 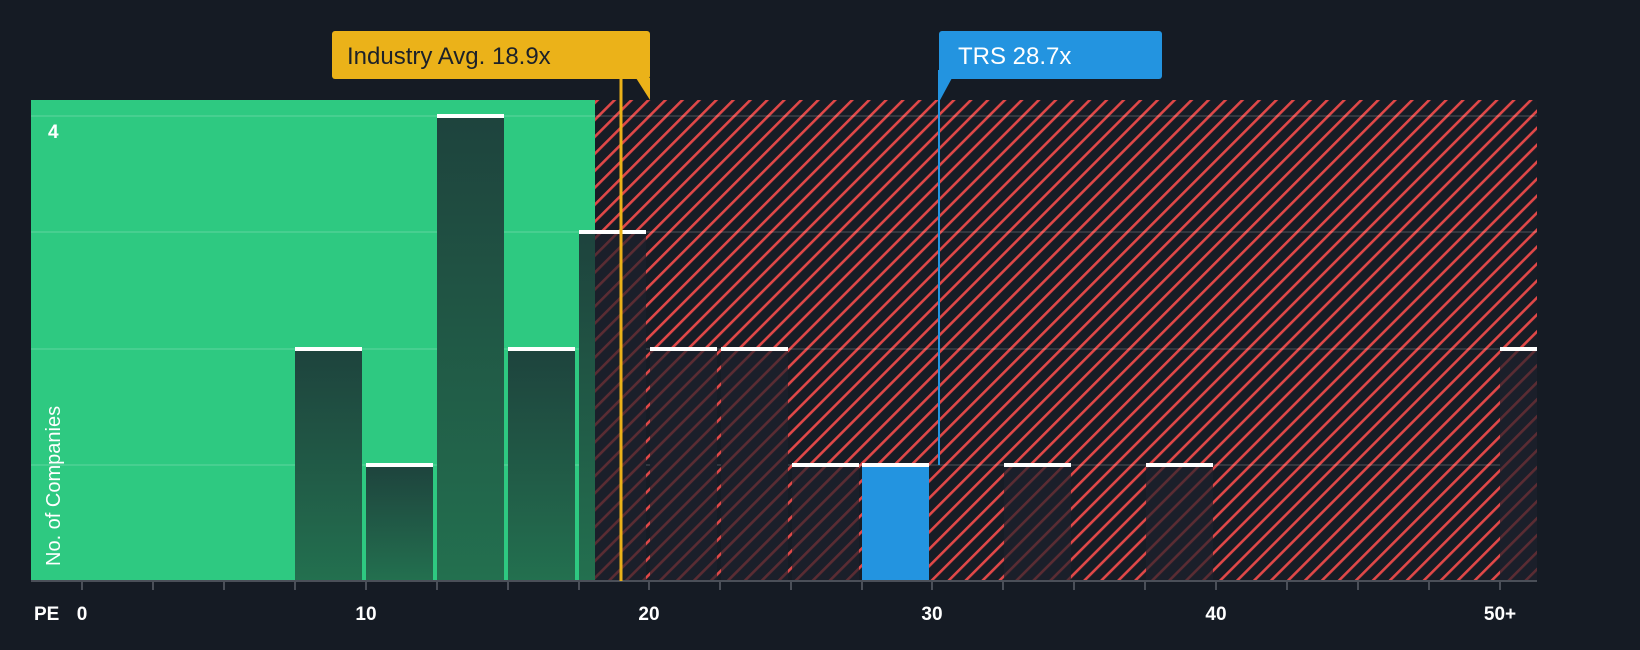 What do you see at coordinates (1179, 523) in the screenshot?
I see `bar-37.5-40` at bounding box center [1179, 523].